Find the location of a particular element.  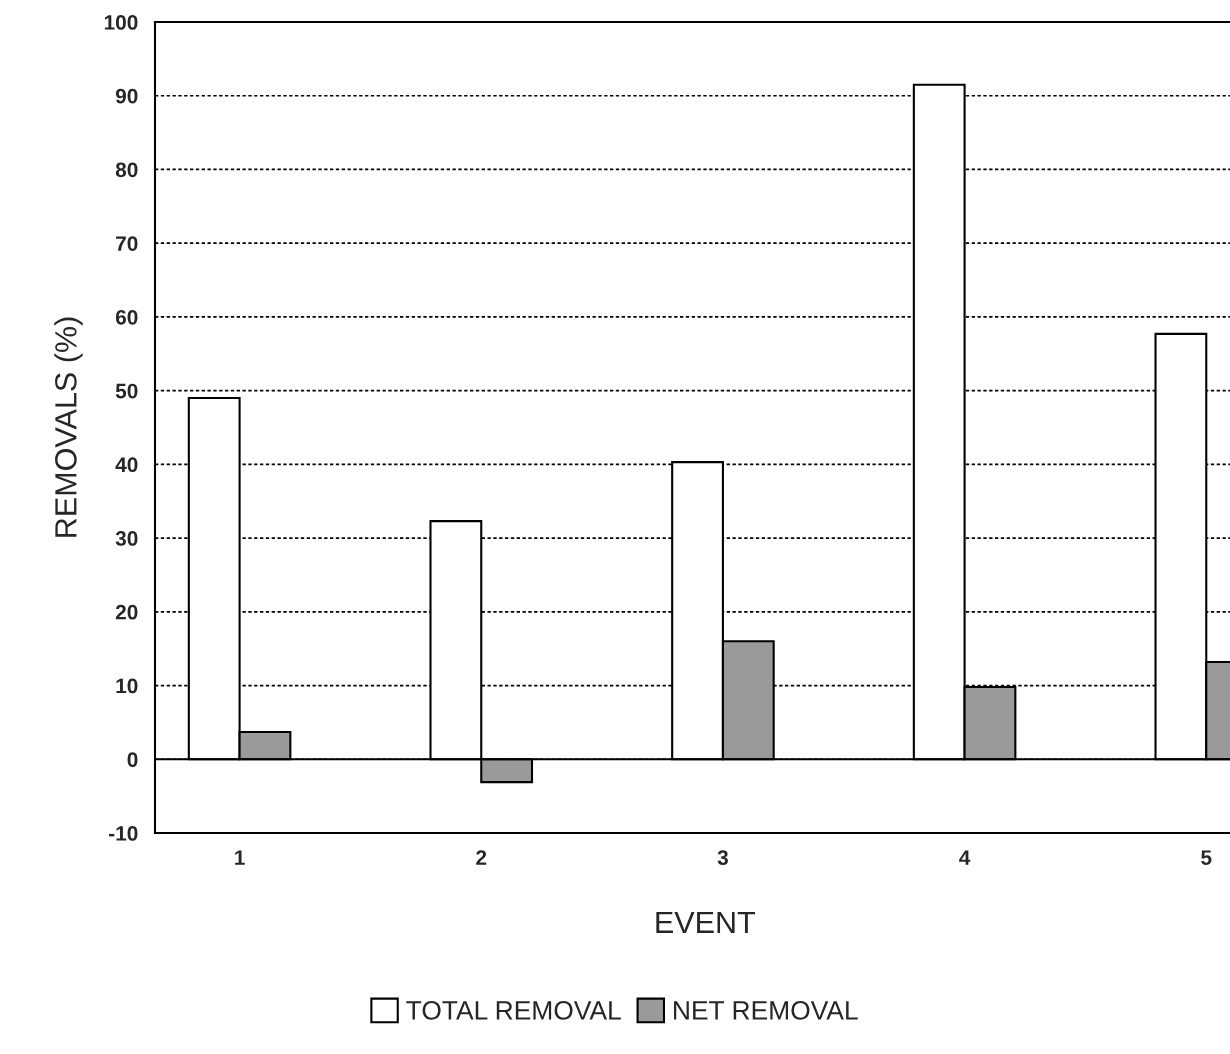

legend-label: NET REMOVAL is located at coordinates (766, 1010).